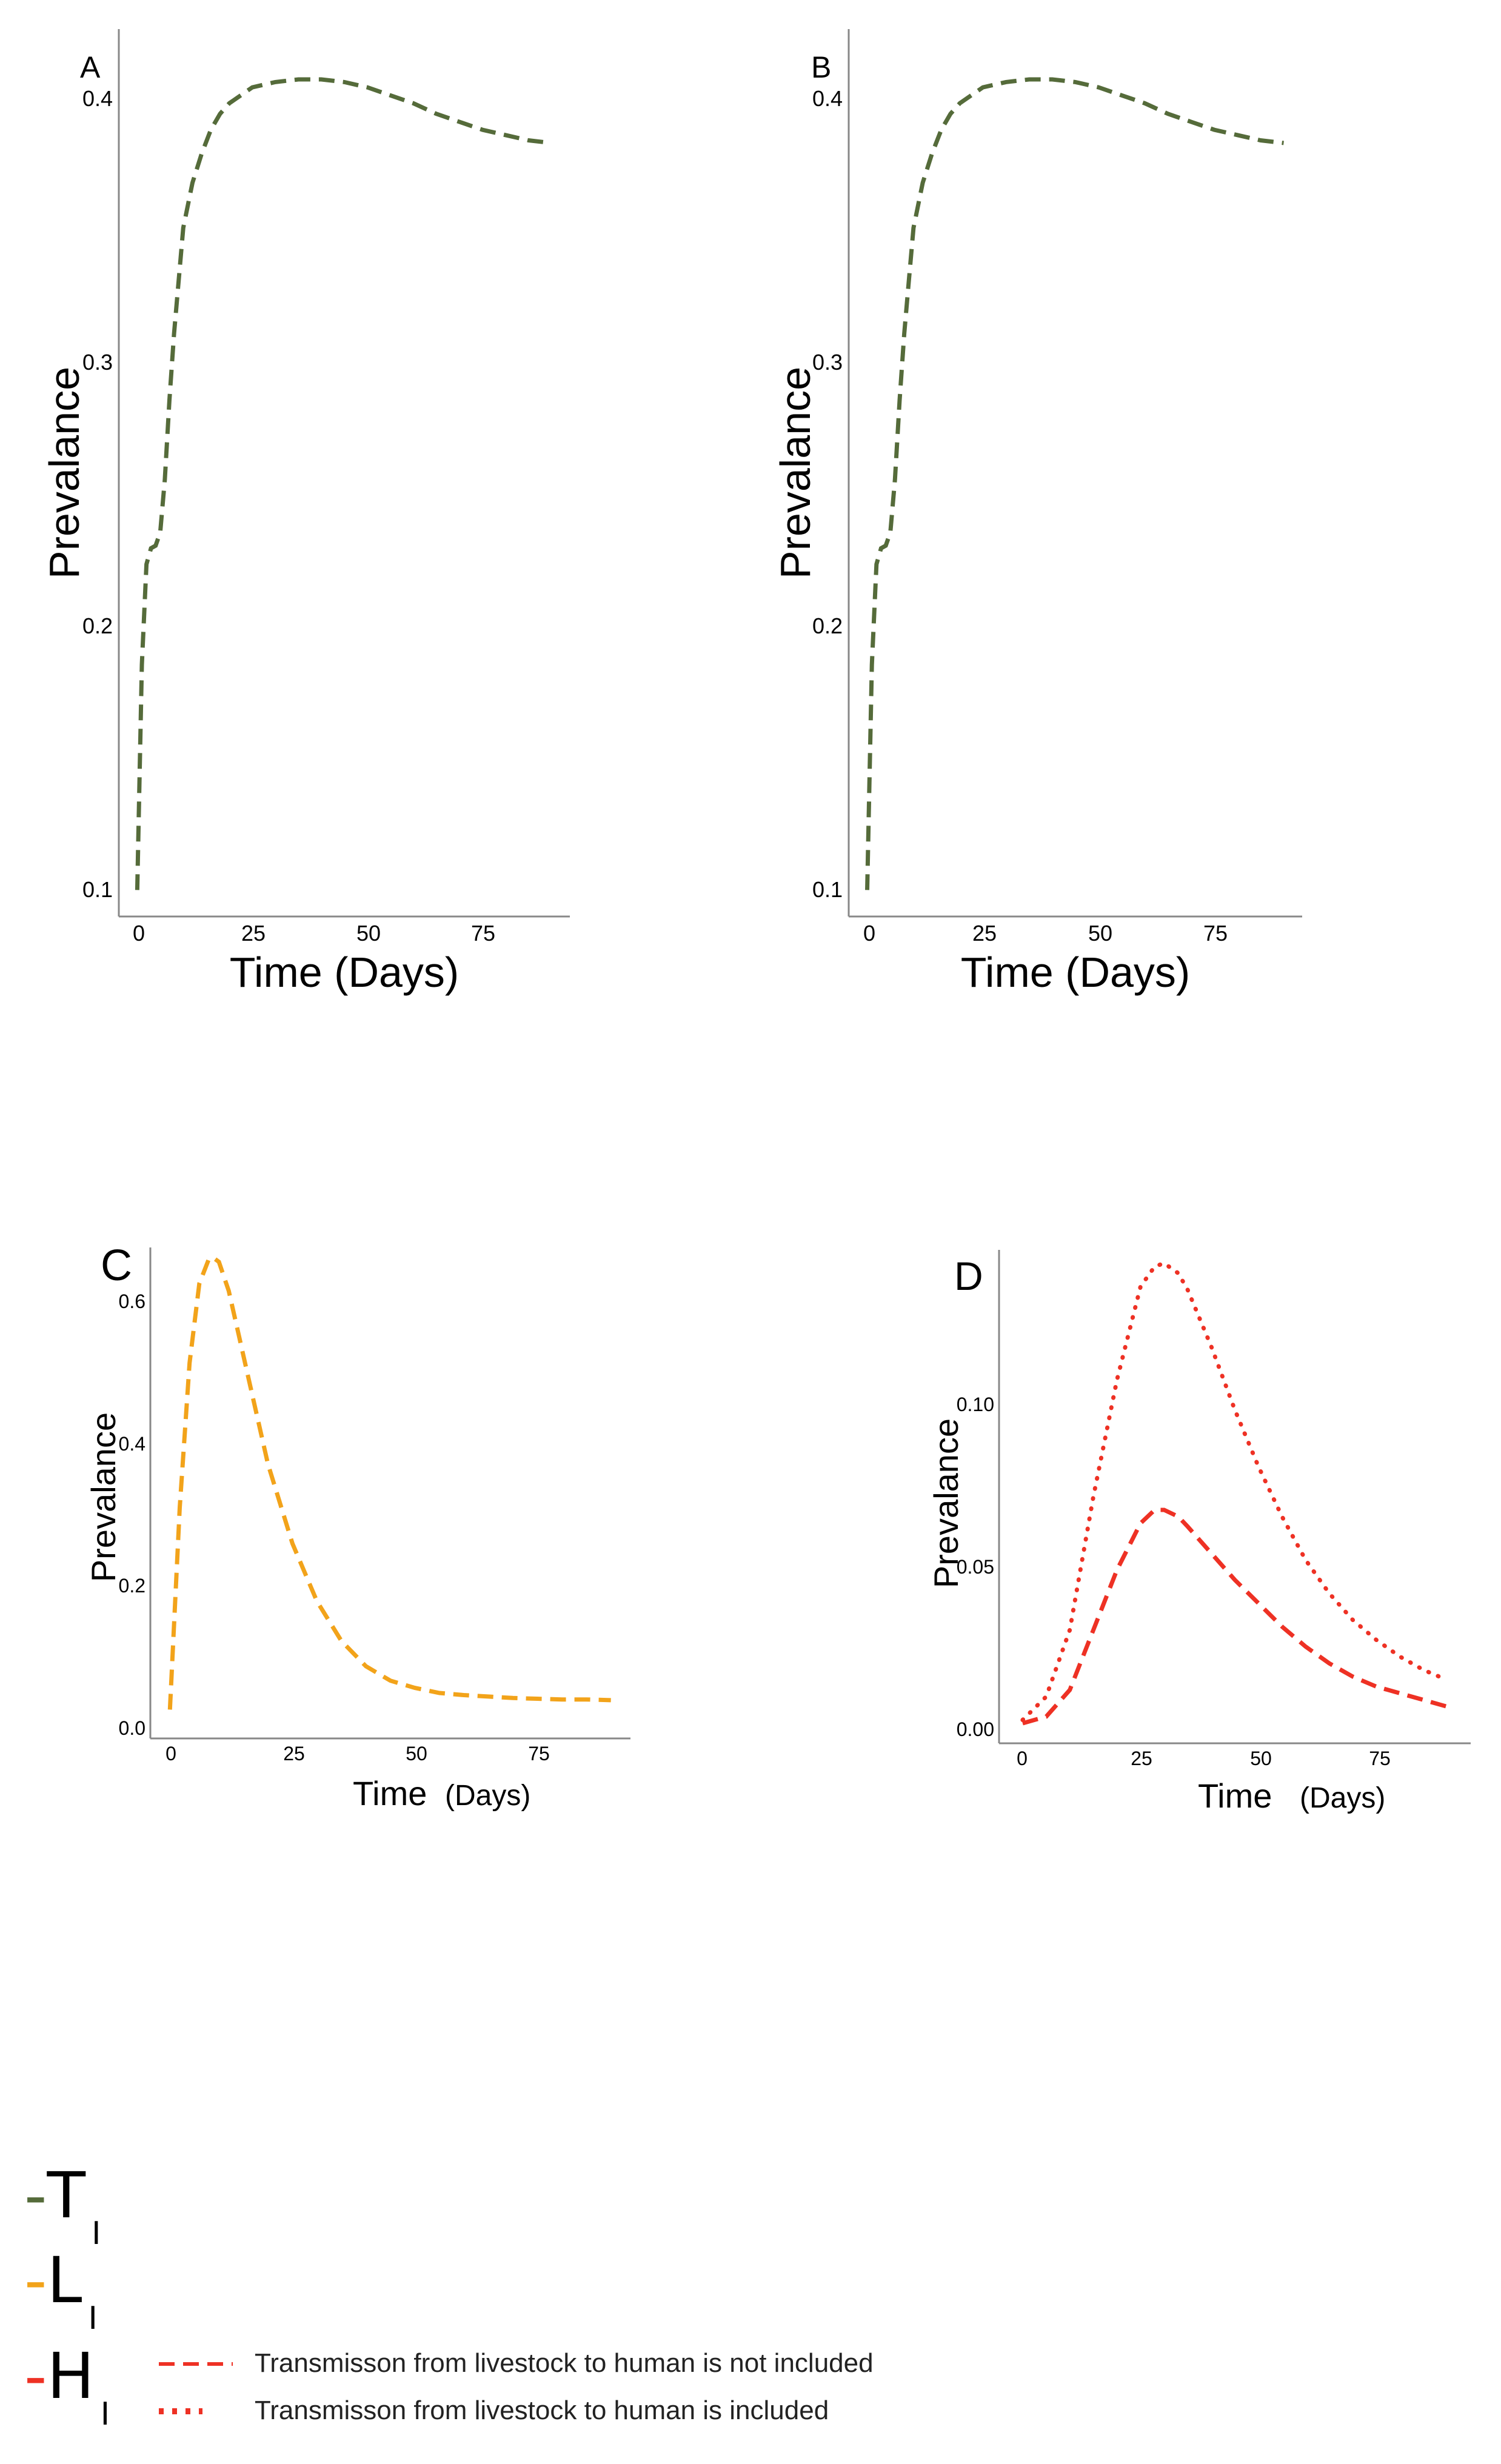 The image size is (1501, 2464). I want to click on panel-d-xtick: 50, so click(1261, 1758).